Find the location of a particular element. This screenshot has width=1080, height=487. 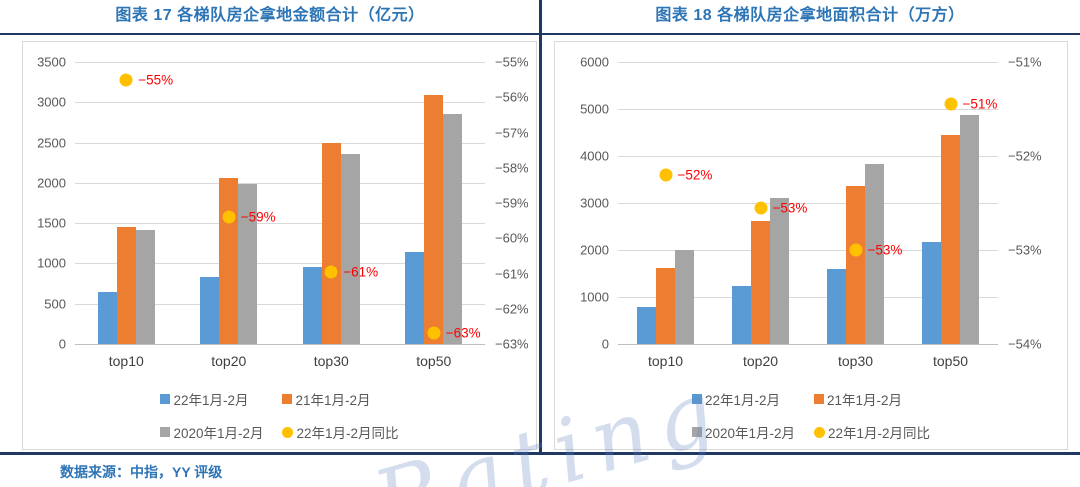

y-axis-left-tick: 3500 is located at coordinates (51, 62).